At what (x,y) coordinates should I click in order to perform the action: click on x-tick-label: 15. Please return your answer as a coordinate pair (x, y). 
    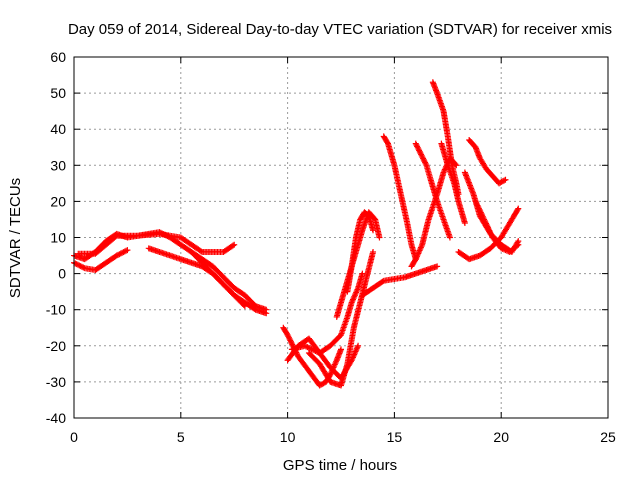
    Looking at the image, I should click on (395, 437).